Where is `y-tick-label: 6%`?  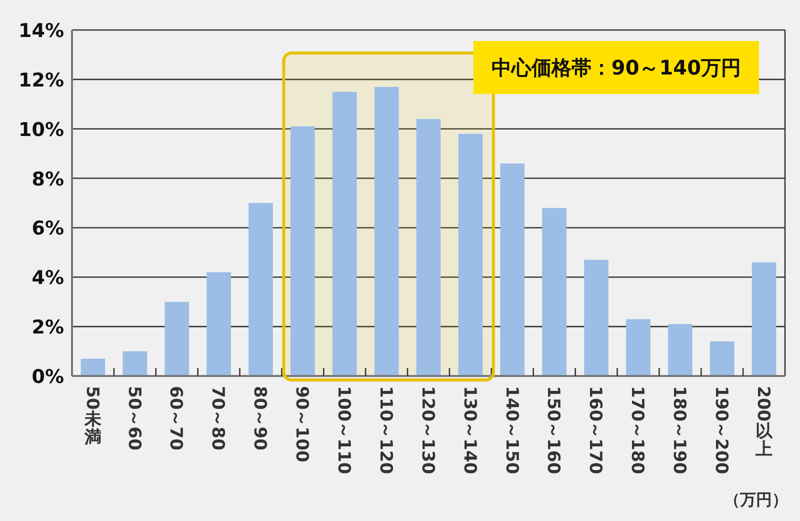 y-tick-label: 6% is located at coordinates (48, 229).